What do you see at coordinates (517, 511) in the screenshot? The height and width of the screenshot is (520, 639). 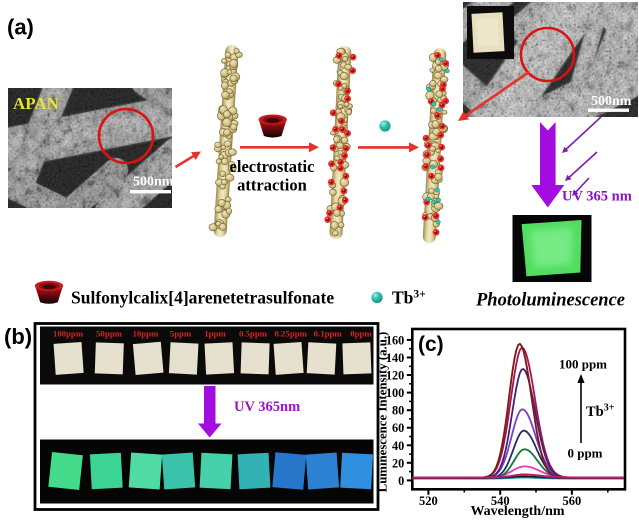 I see `svg-text: Wavelength/nm` at bounding box center [517, 511].